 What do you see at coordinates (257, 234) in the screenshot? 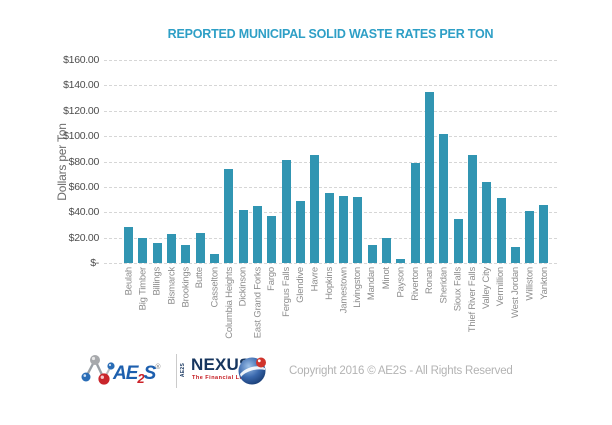
I see `bar-east-grand-forks` at bounding box center [257, 234].